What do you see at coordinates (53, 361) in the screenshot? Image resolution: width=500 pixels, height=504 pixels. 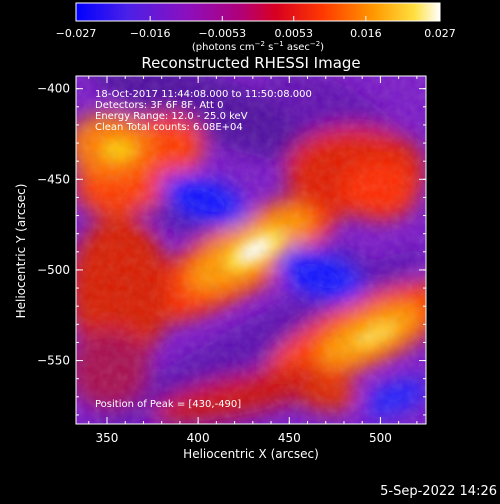 I see `y-tick-label: −550` at bounding box center [53, 361].